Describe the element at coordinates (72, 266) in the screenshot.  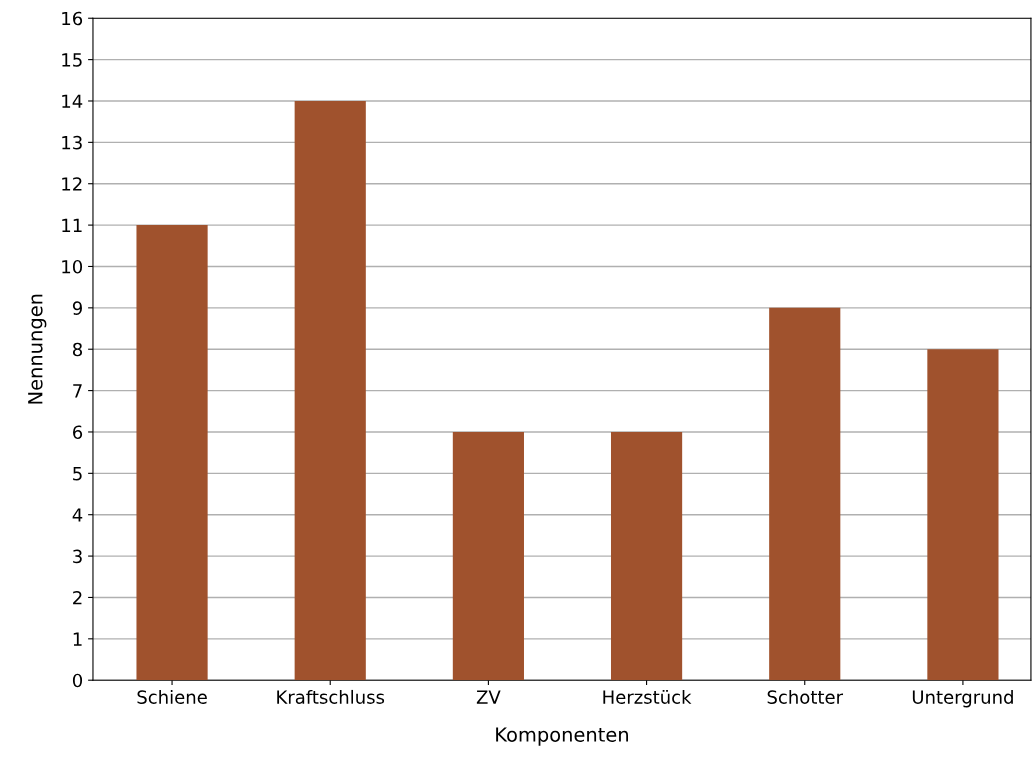
I see `y-tick-label: 10` at that location.